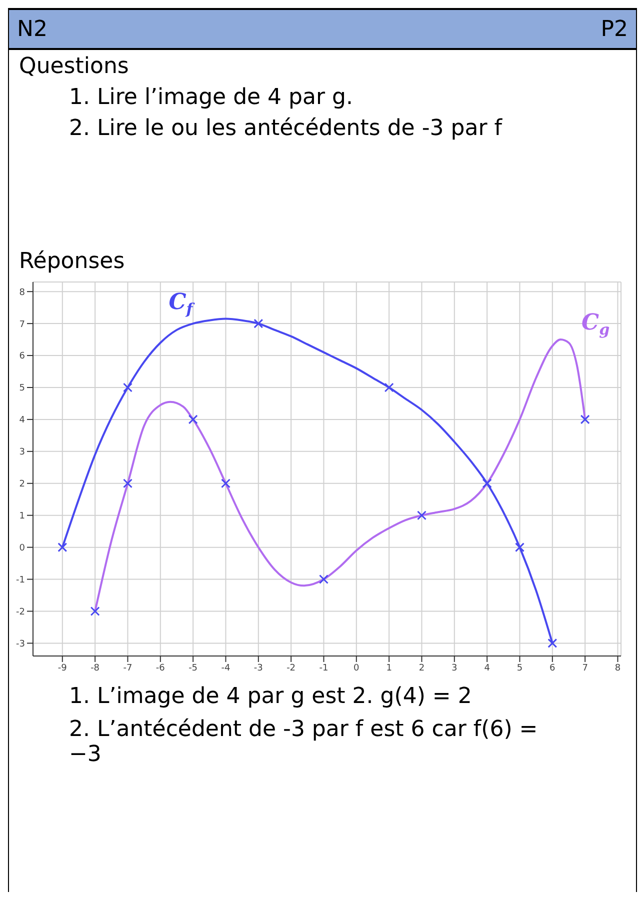  What do you see at coordinates (22, 293) in the screenshot?
I see `y-tick-label: 8` at bounding box center [22, 293].